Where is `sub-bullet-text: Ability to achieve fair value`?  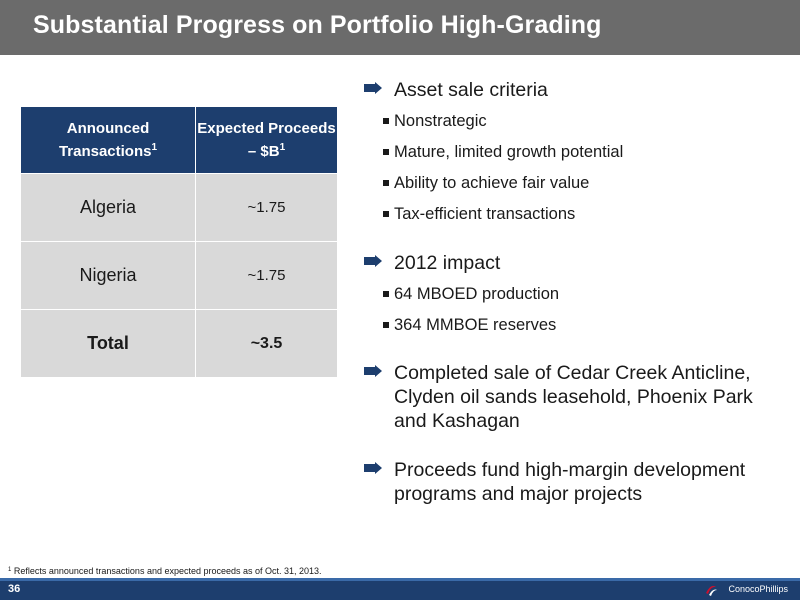
sub-bullet-text: Ability to achieve fair value is located at coordinates (492, 183).